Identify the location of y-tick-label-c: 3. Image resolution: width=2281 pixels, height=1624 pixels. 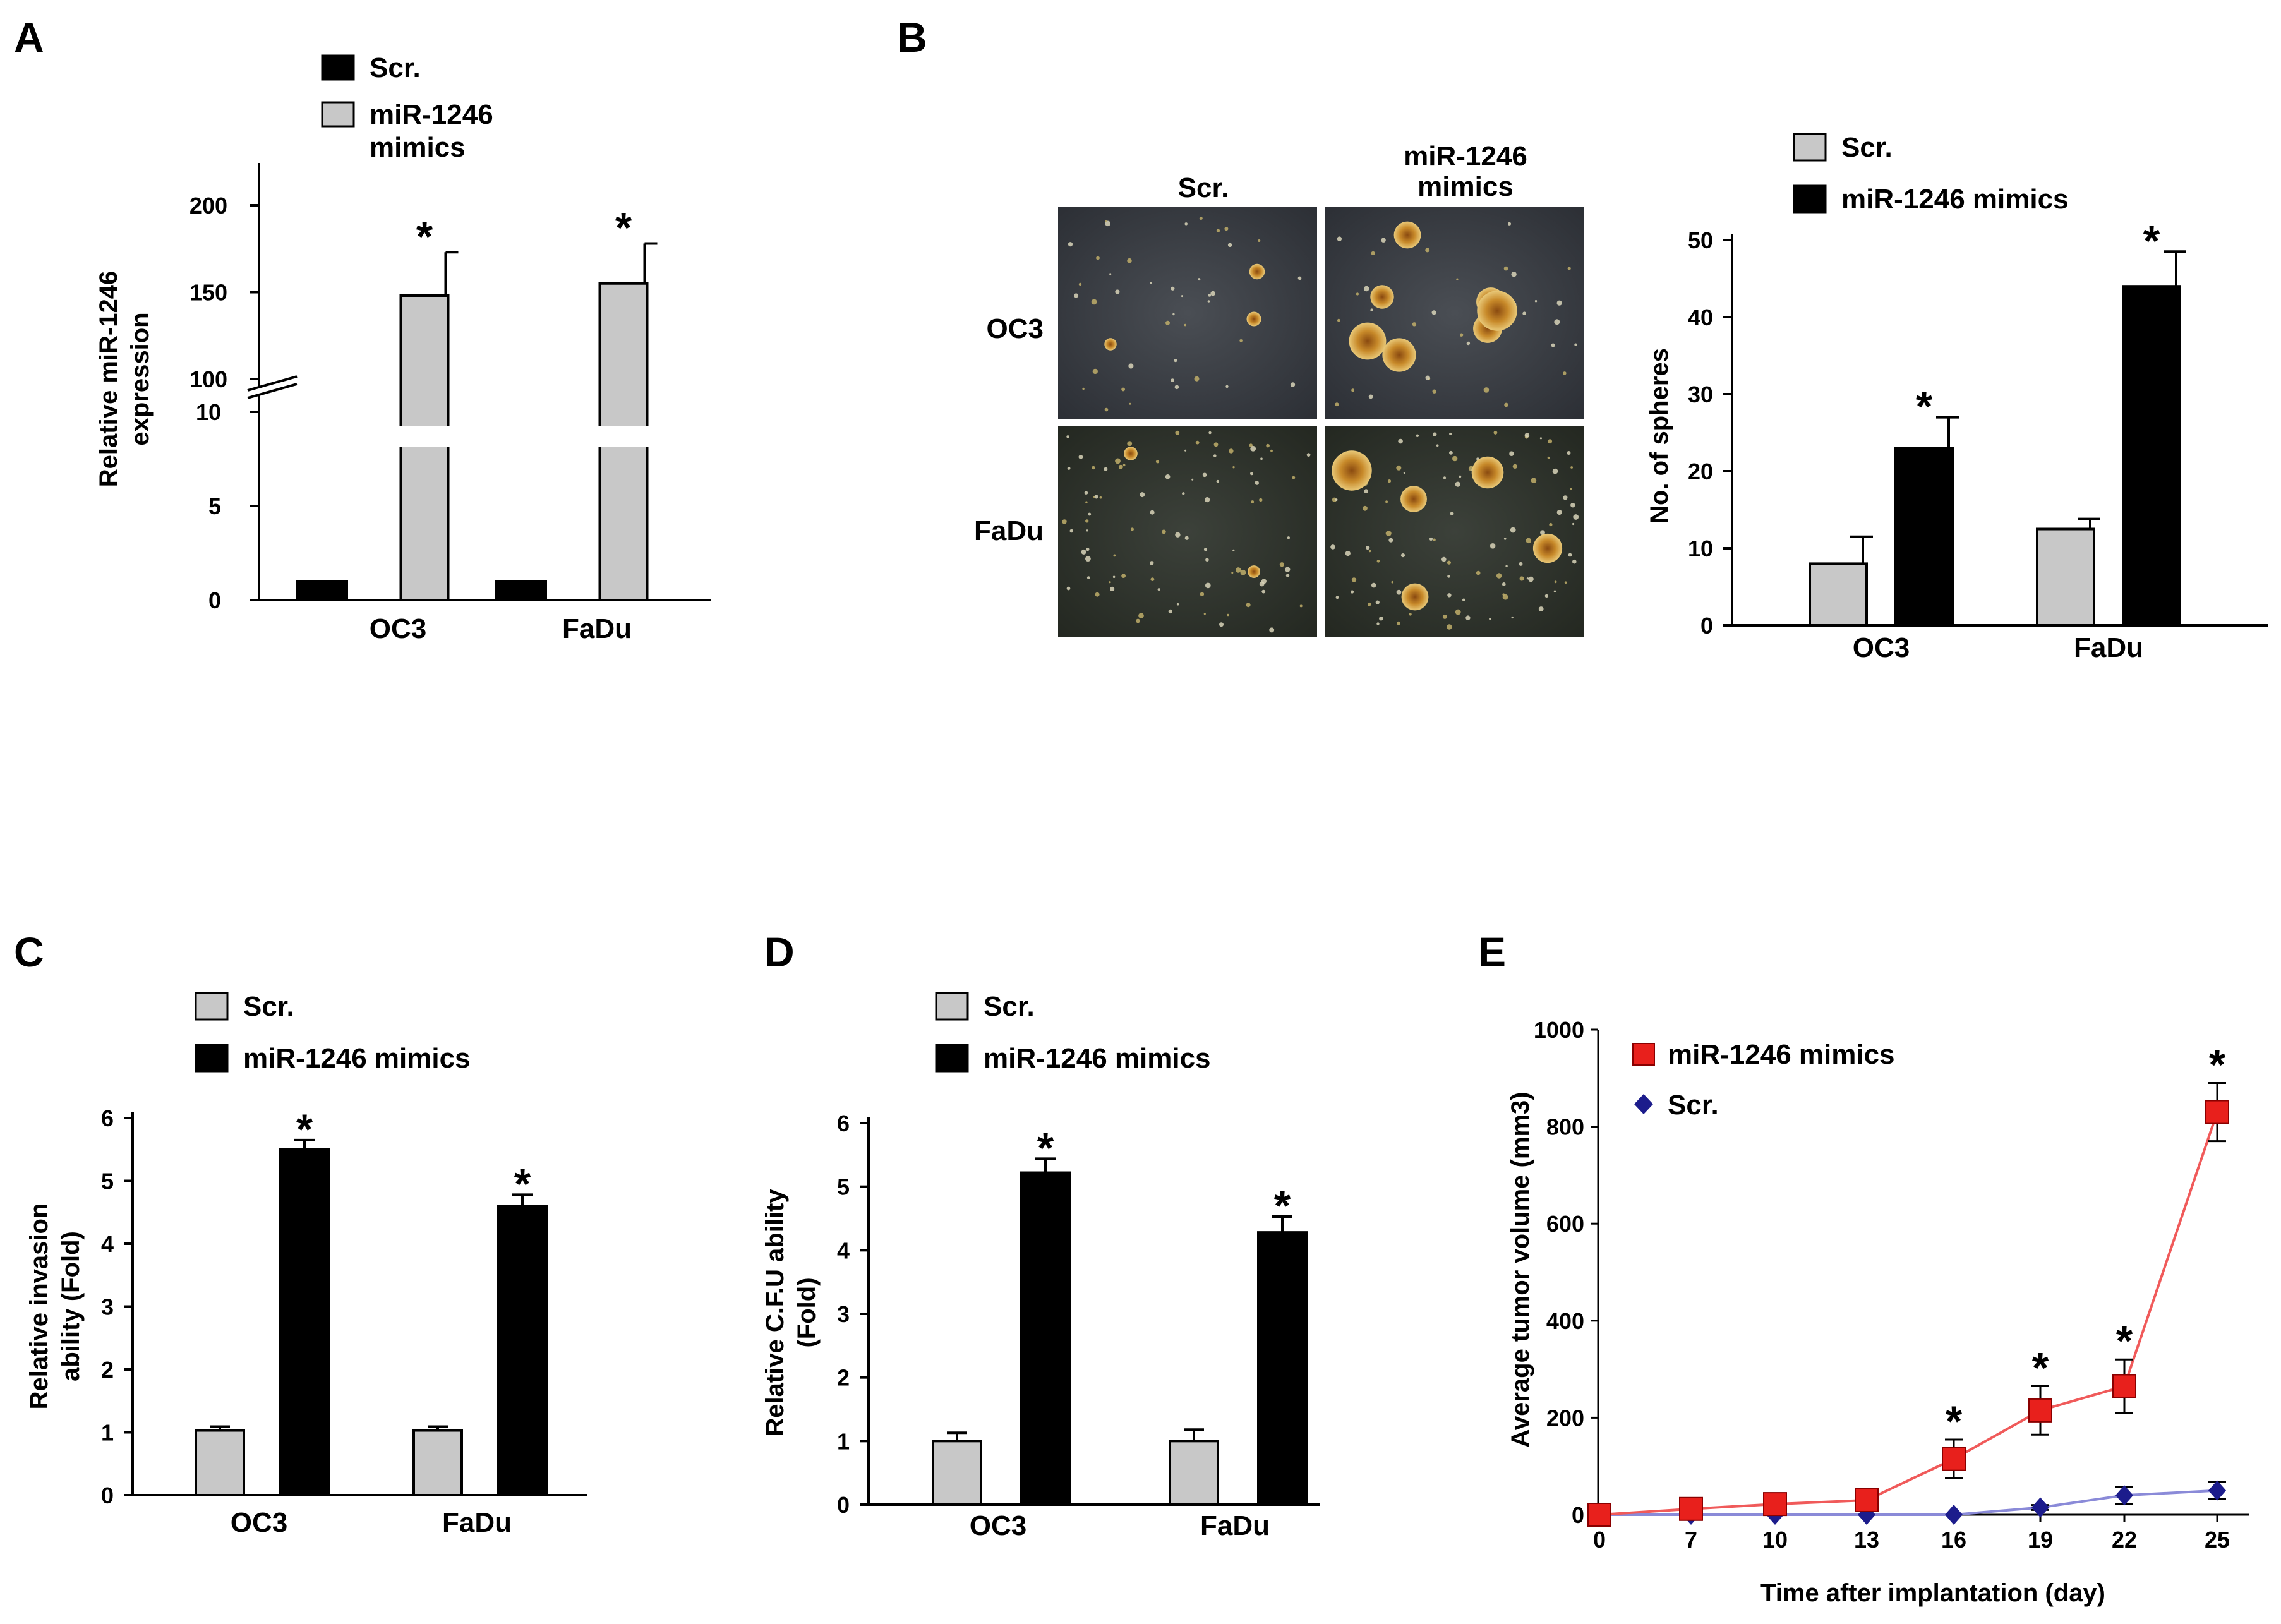
(107, 1307).